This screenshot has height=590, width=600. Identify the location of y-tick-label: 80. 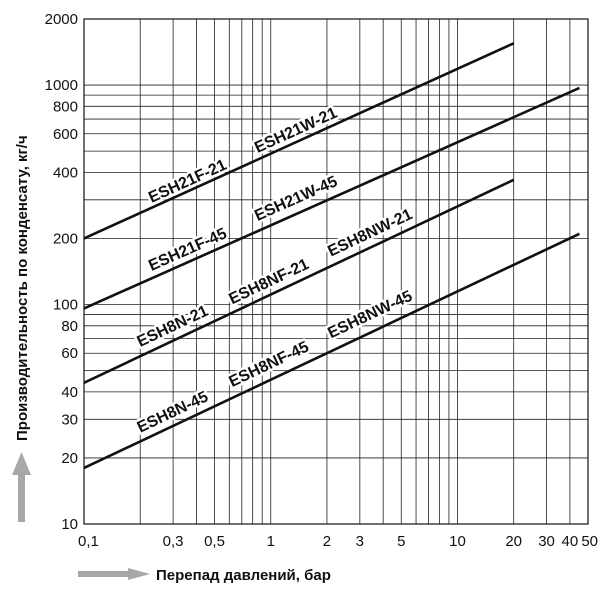
(69, 326).